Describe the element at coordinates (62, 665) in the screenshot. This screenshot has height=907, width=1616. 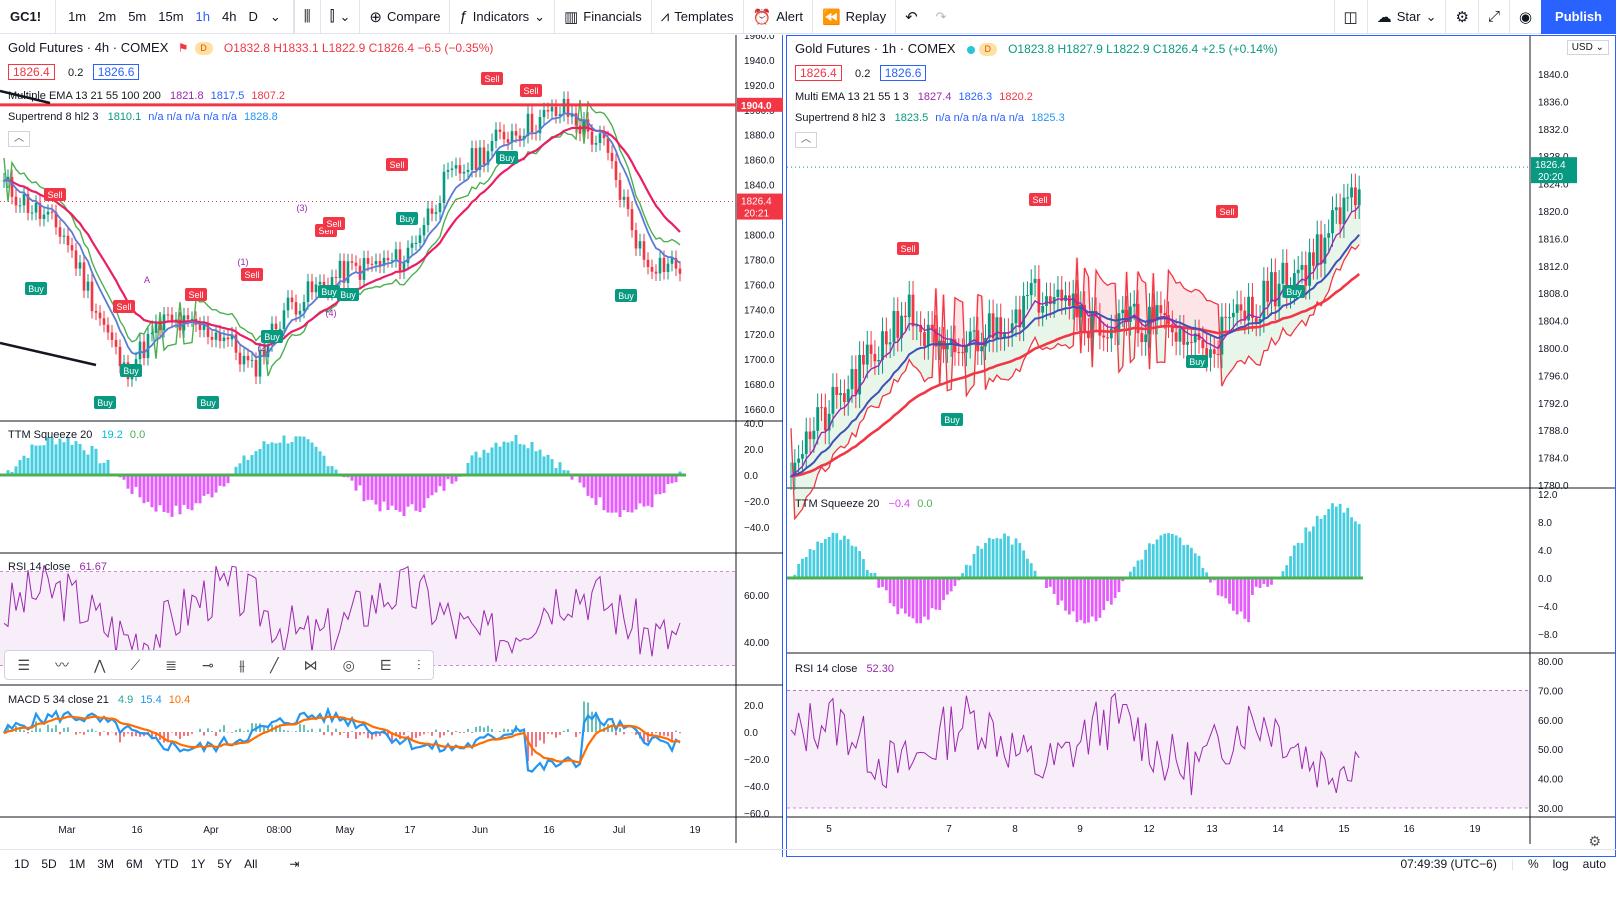
I see `elliott-wave-icon: 〰` at that location.